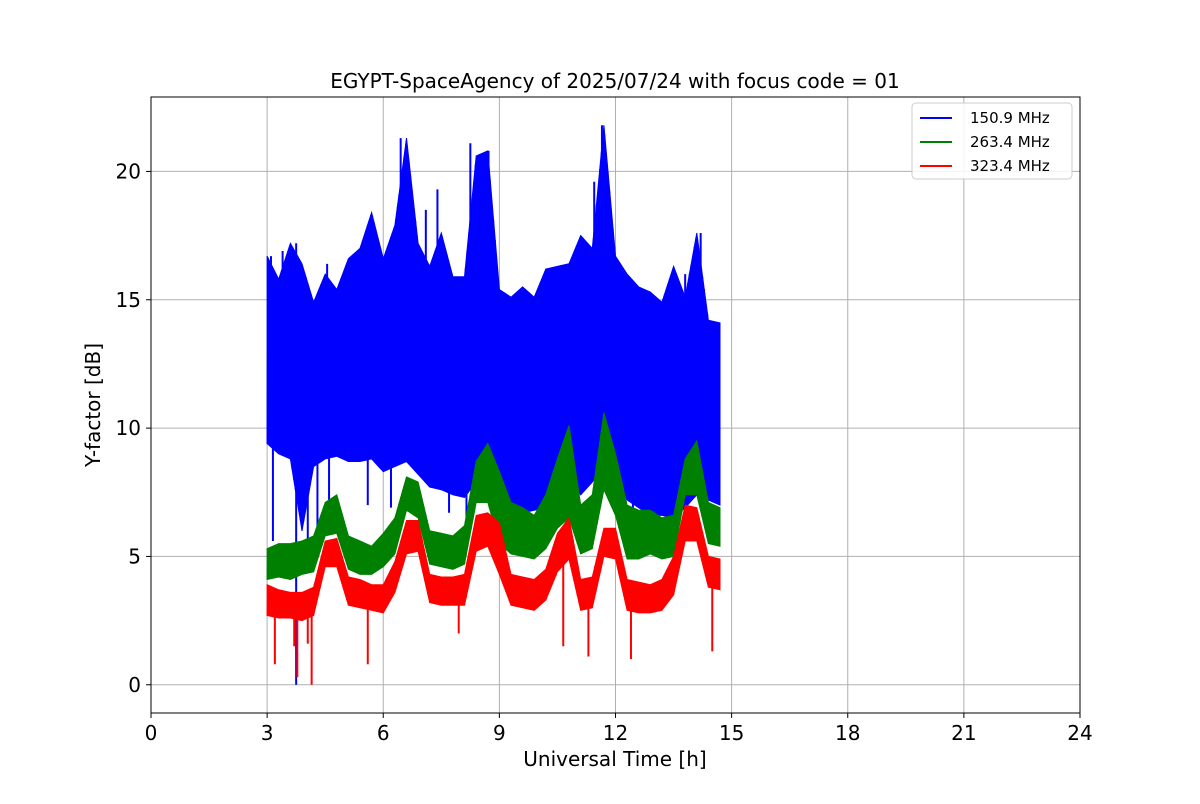  I want to click on x-tick-label: 6, so click(383, 733).